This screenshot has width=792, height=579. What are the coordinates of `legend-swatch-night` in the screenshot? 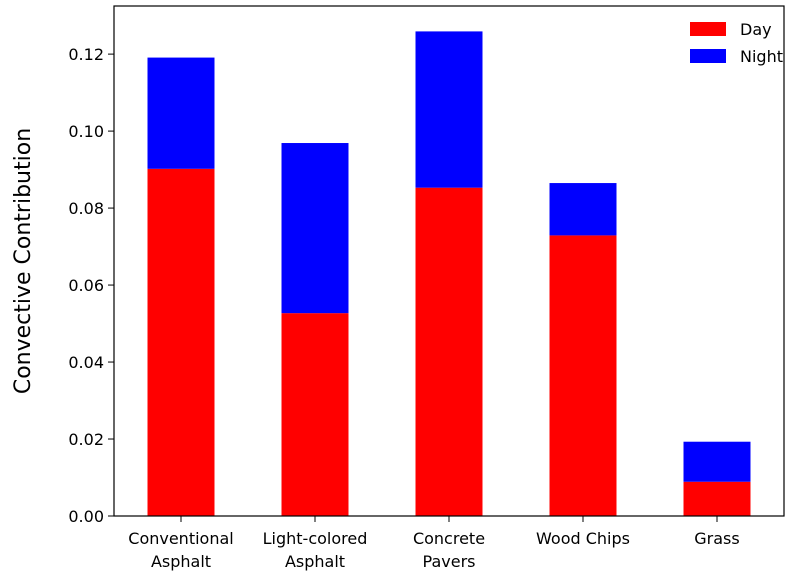 It's located at (708, 56).